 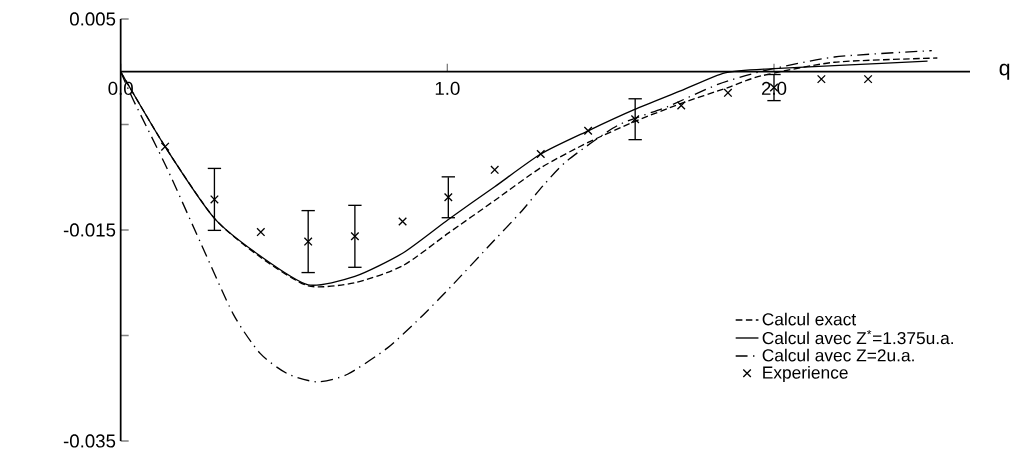 What do you see at coordinates (1004, 71) in the screenshot?
I see `x-axis-title: q` at bounding box center [1004, 71].